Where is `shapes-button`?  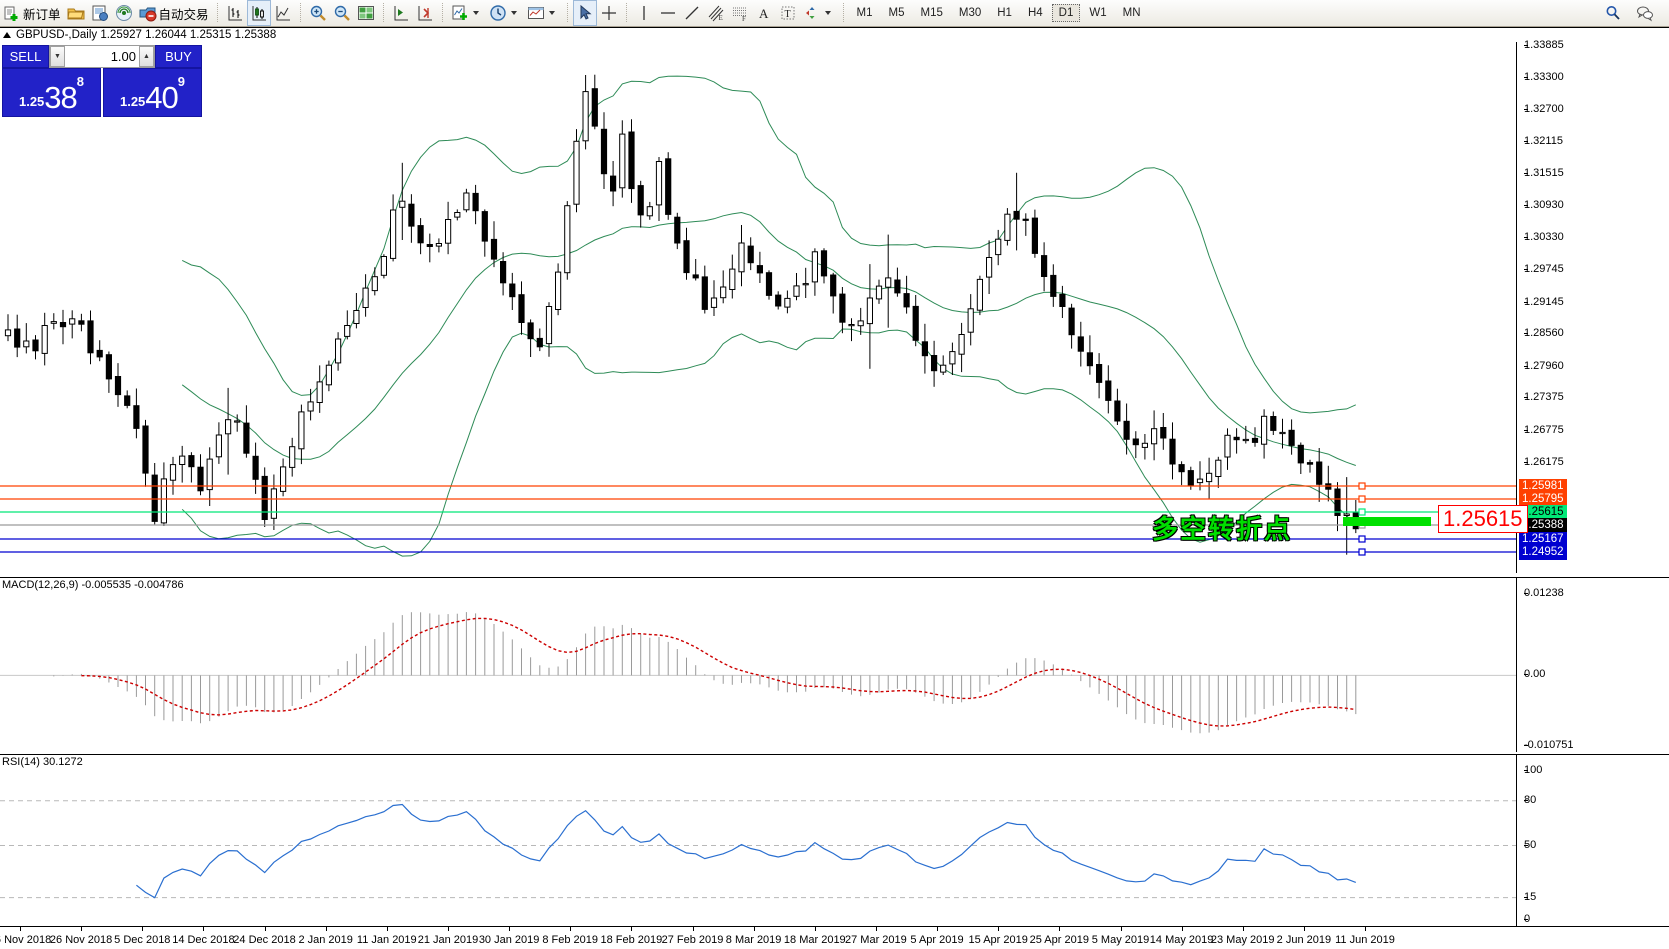 shapes-button is located at coordinates (819, 13).